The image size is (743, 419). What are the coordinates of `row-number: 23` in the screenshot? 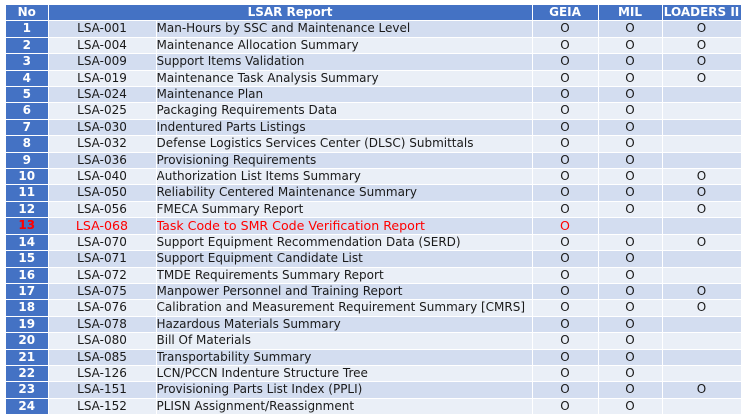 It's located at (27, 390).